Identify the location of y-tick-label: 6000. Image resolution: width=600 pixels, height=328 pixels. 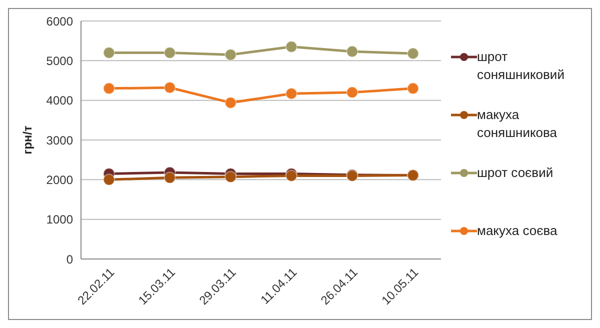
(60, 21).